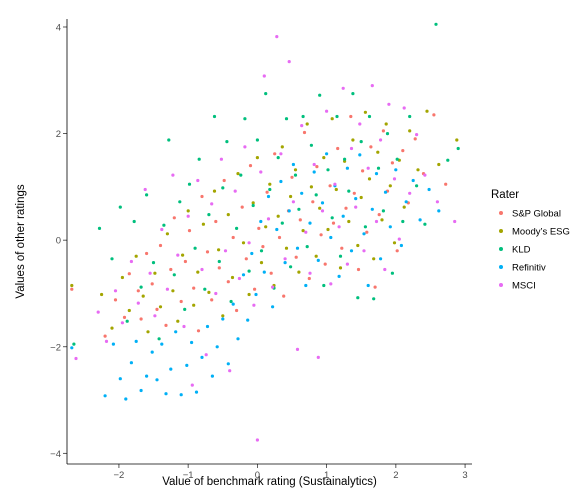 The image size is (574, 498). Describe the element at coordinates (536, 214) in the screenshot. I see `legend-label-s-p-global: S&P Global` at that location.